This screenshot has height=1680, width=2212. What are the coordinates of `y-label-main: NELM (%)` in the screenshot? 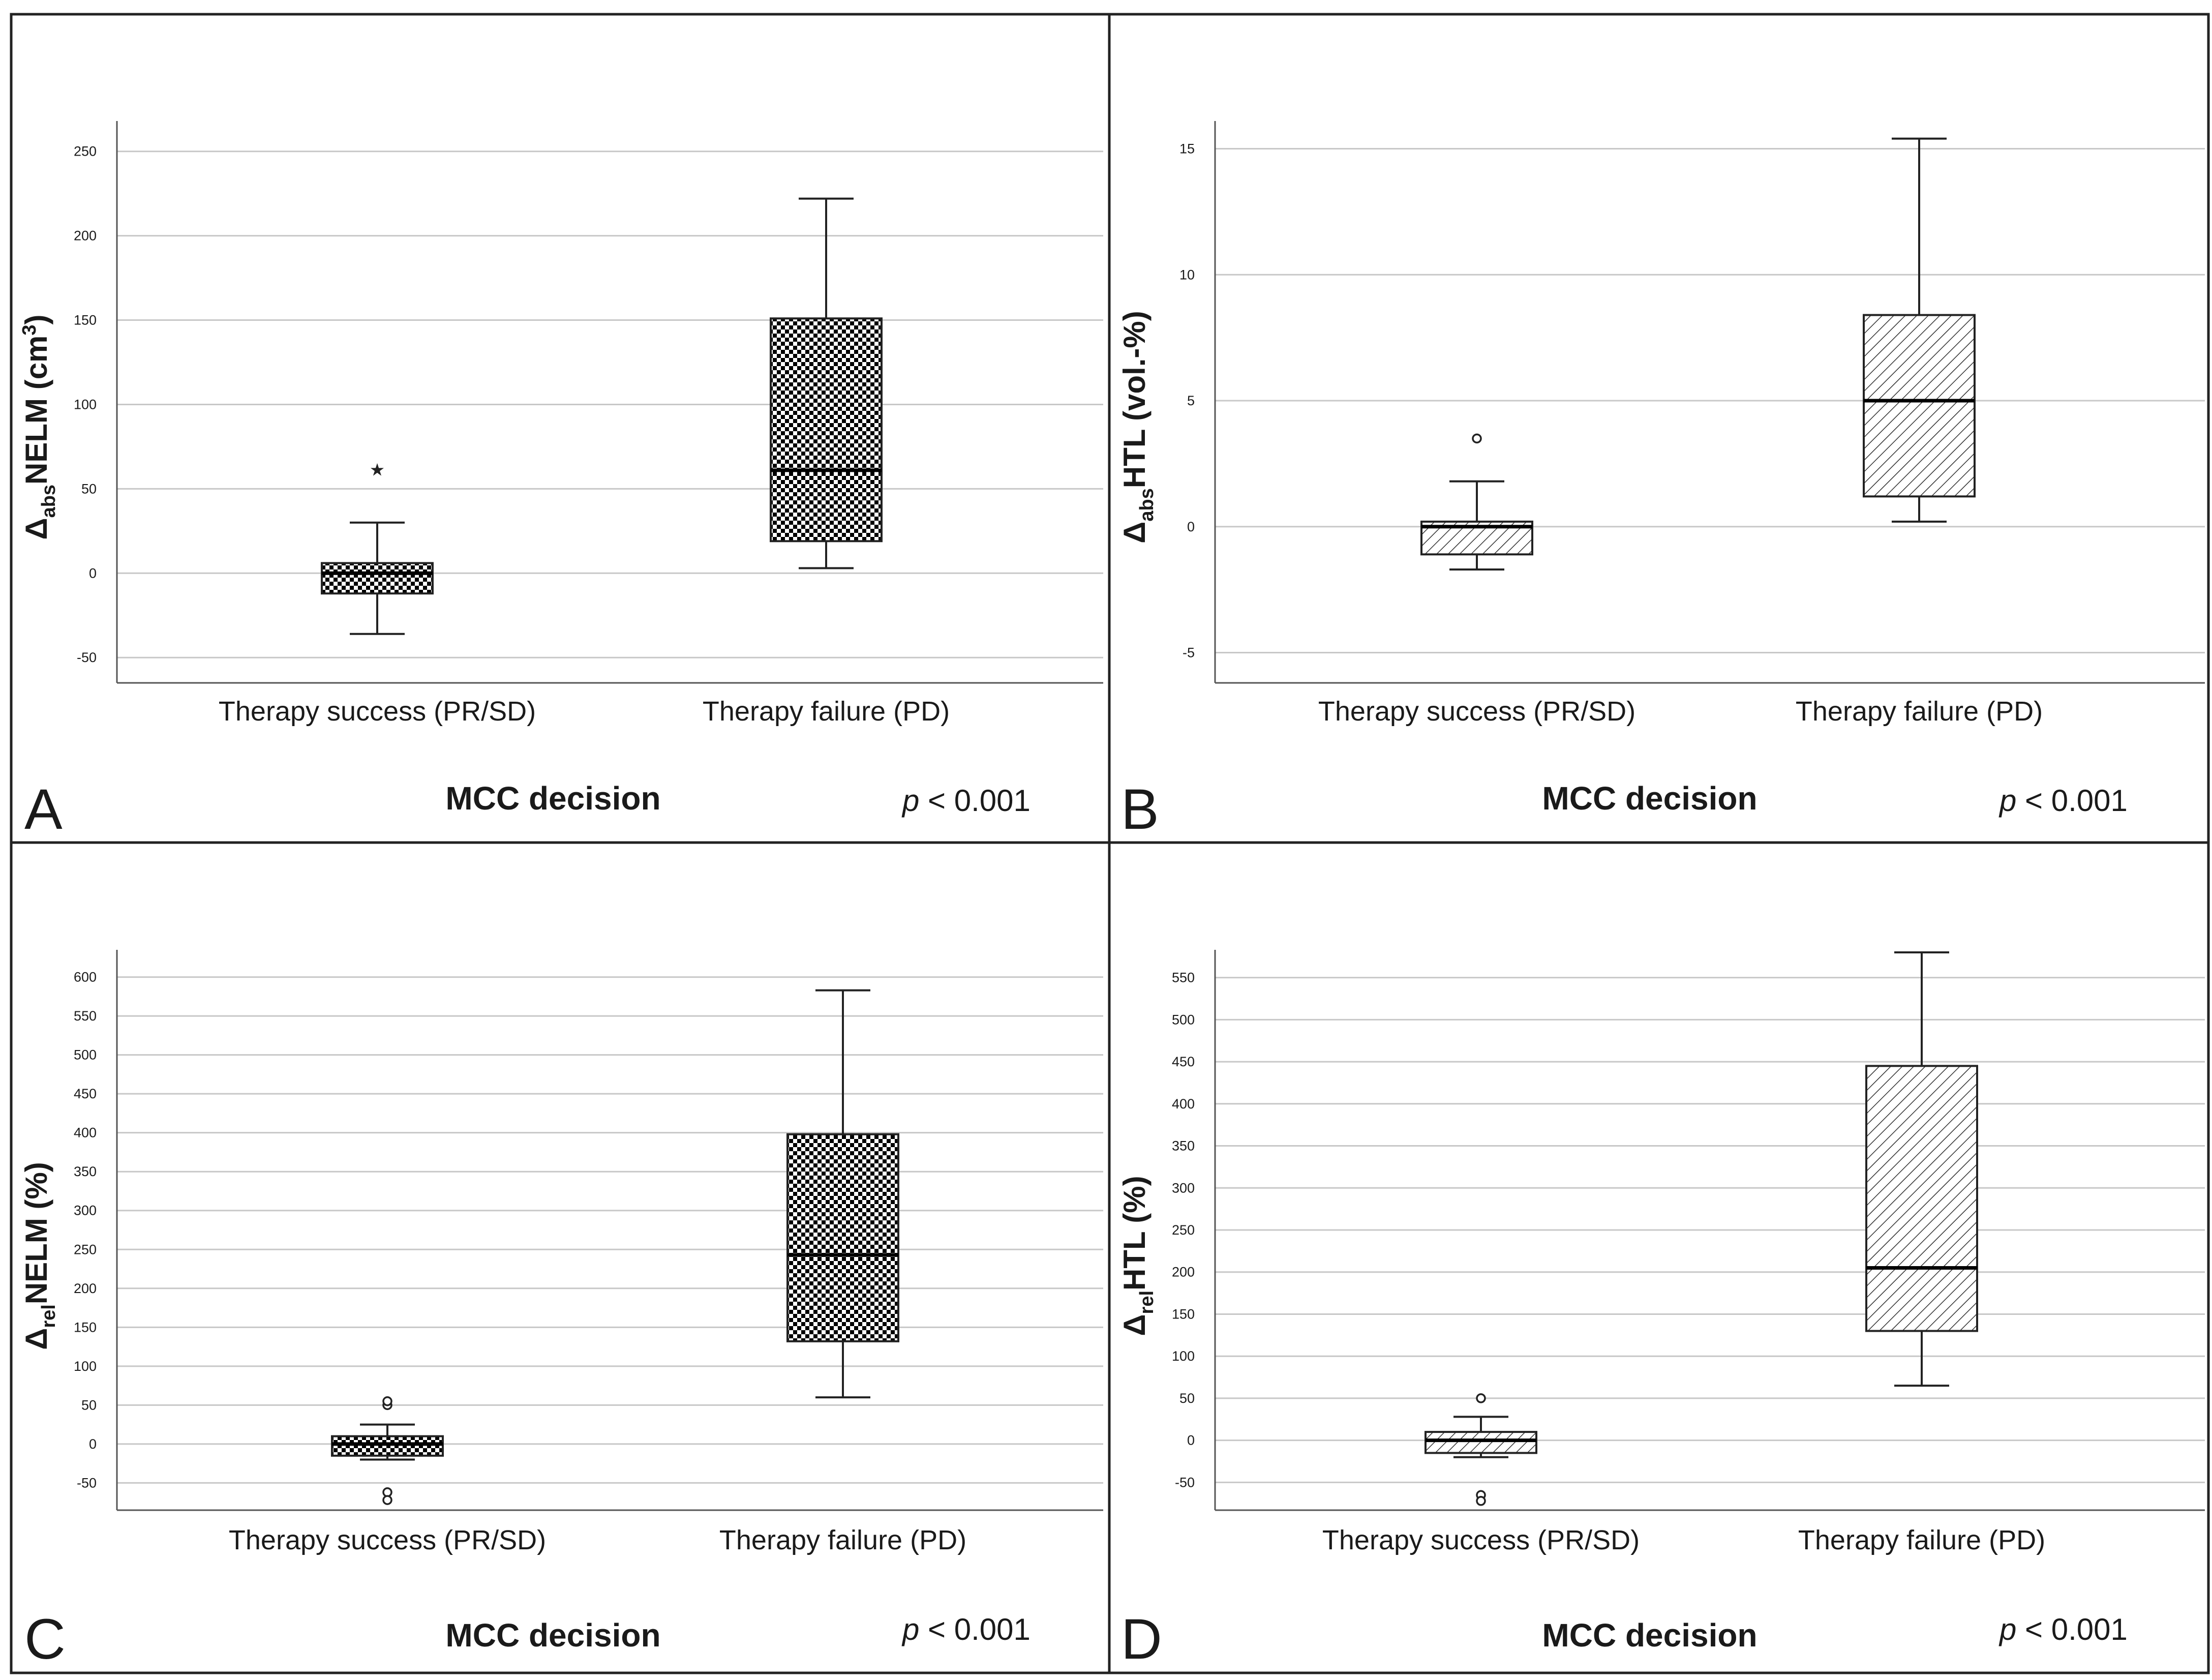 It's located at (36, 1233).